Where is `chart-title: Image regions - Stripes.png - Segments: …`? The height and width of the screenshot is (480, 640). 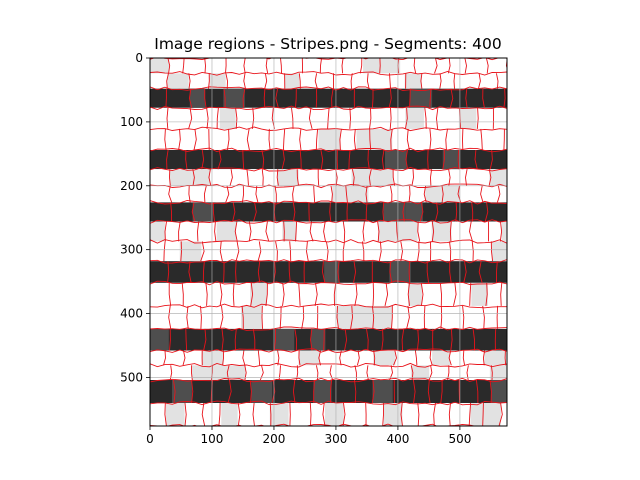 chart-title: Image regions - Stripes.png - Segments: … is located at coordinates (328, 44).